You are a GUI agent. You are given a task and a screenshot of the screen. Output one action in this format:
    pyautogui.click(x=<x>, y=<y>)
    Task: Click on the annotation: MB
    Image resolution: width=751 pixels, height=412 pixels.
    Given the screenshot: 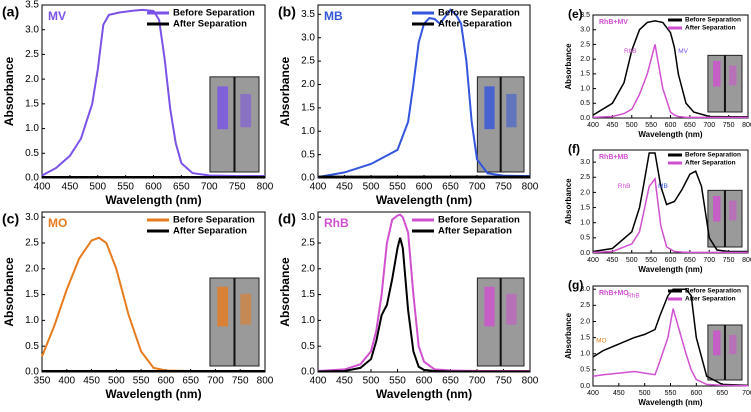 What is the action you would take?
    pyautogui.click(x=663, y=186)
    